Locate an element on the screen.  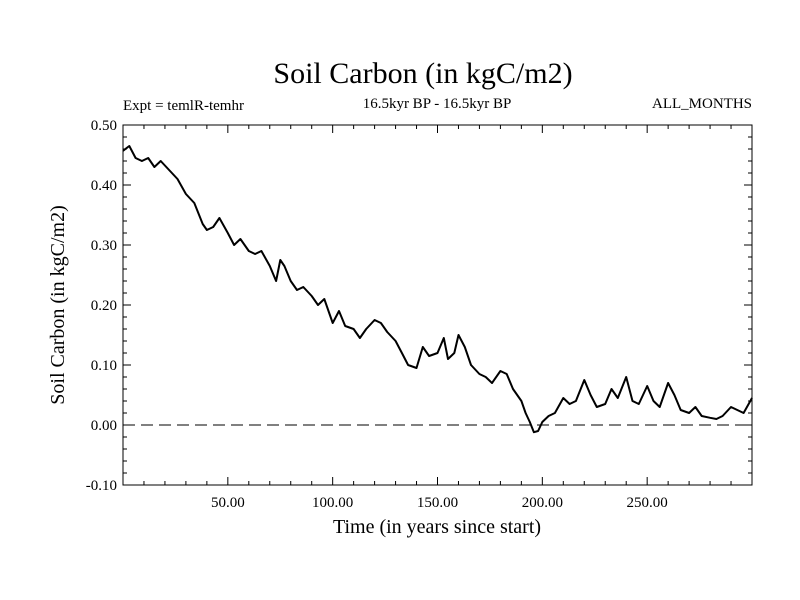
x-tick-label: 100.00 is located at coordinates (332, 503).